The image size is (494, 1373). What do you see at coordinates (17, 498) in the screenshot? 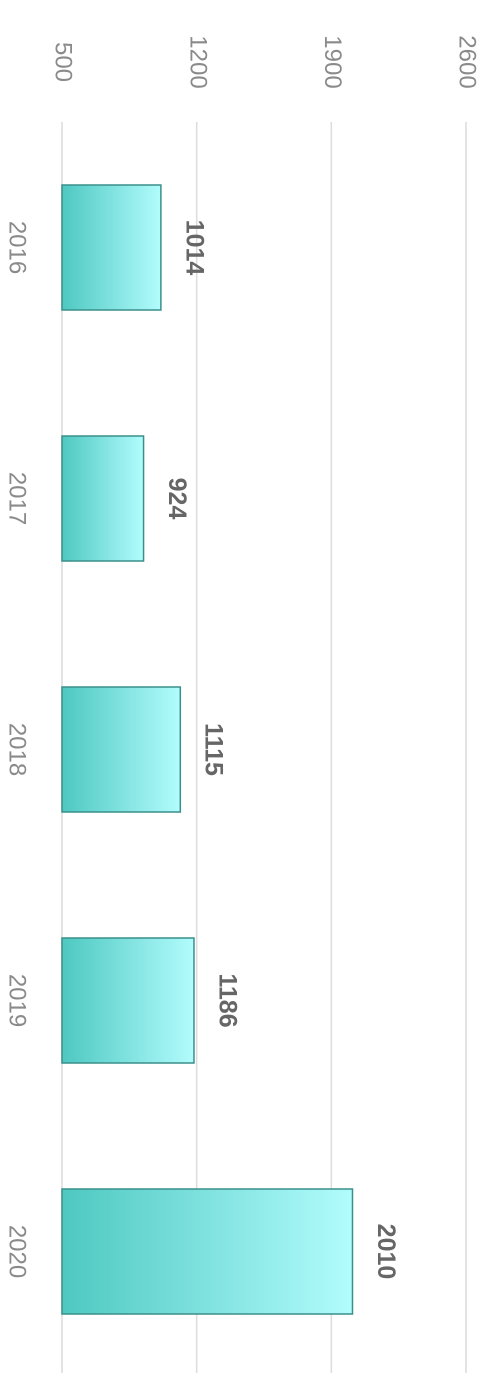
I see `category-label: 2017` at bounding box center [17, 498].